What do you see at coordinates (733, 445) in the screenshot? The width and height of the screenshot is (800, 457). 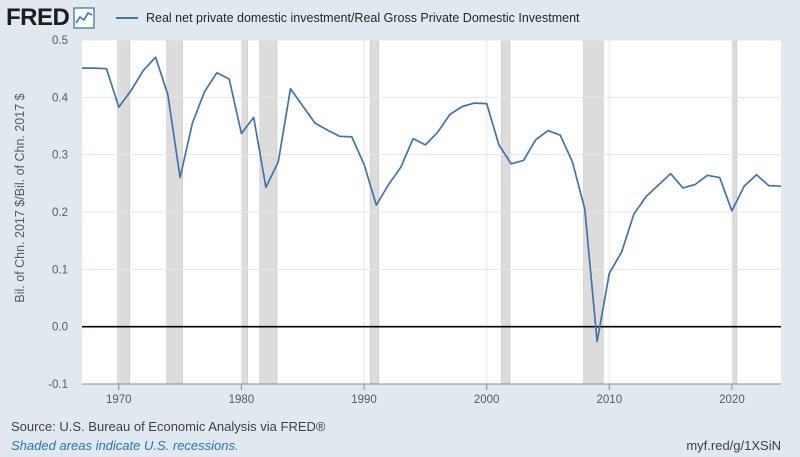 I see `short-url-link: myf.red/g/1XSiN` at bounding box center [733, 445].